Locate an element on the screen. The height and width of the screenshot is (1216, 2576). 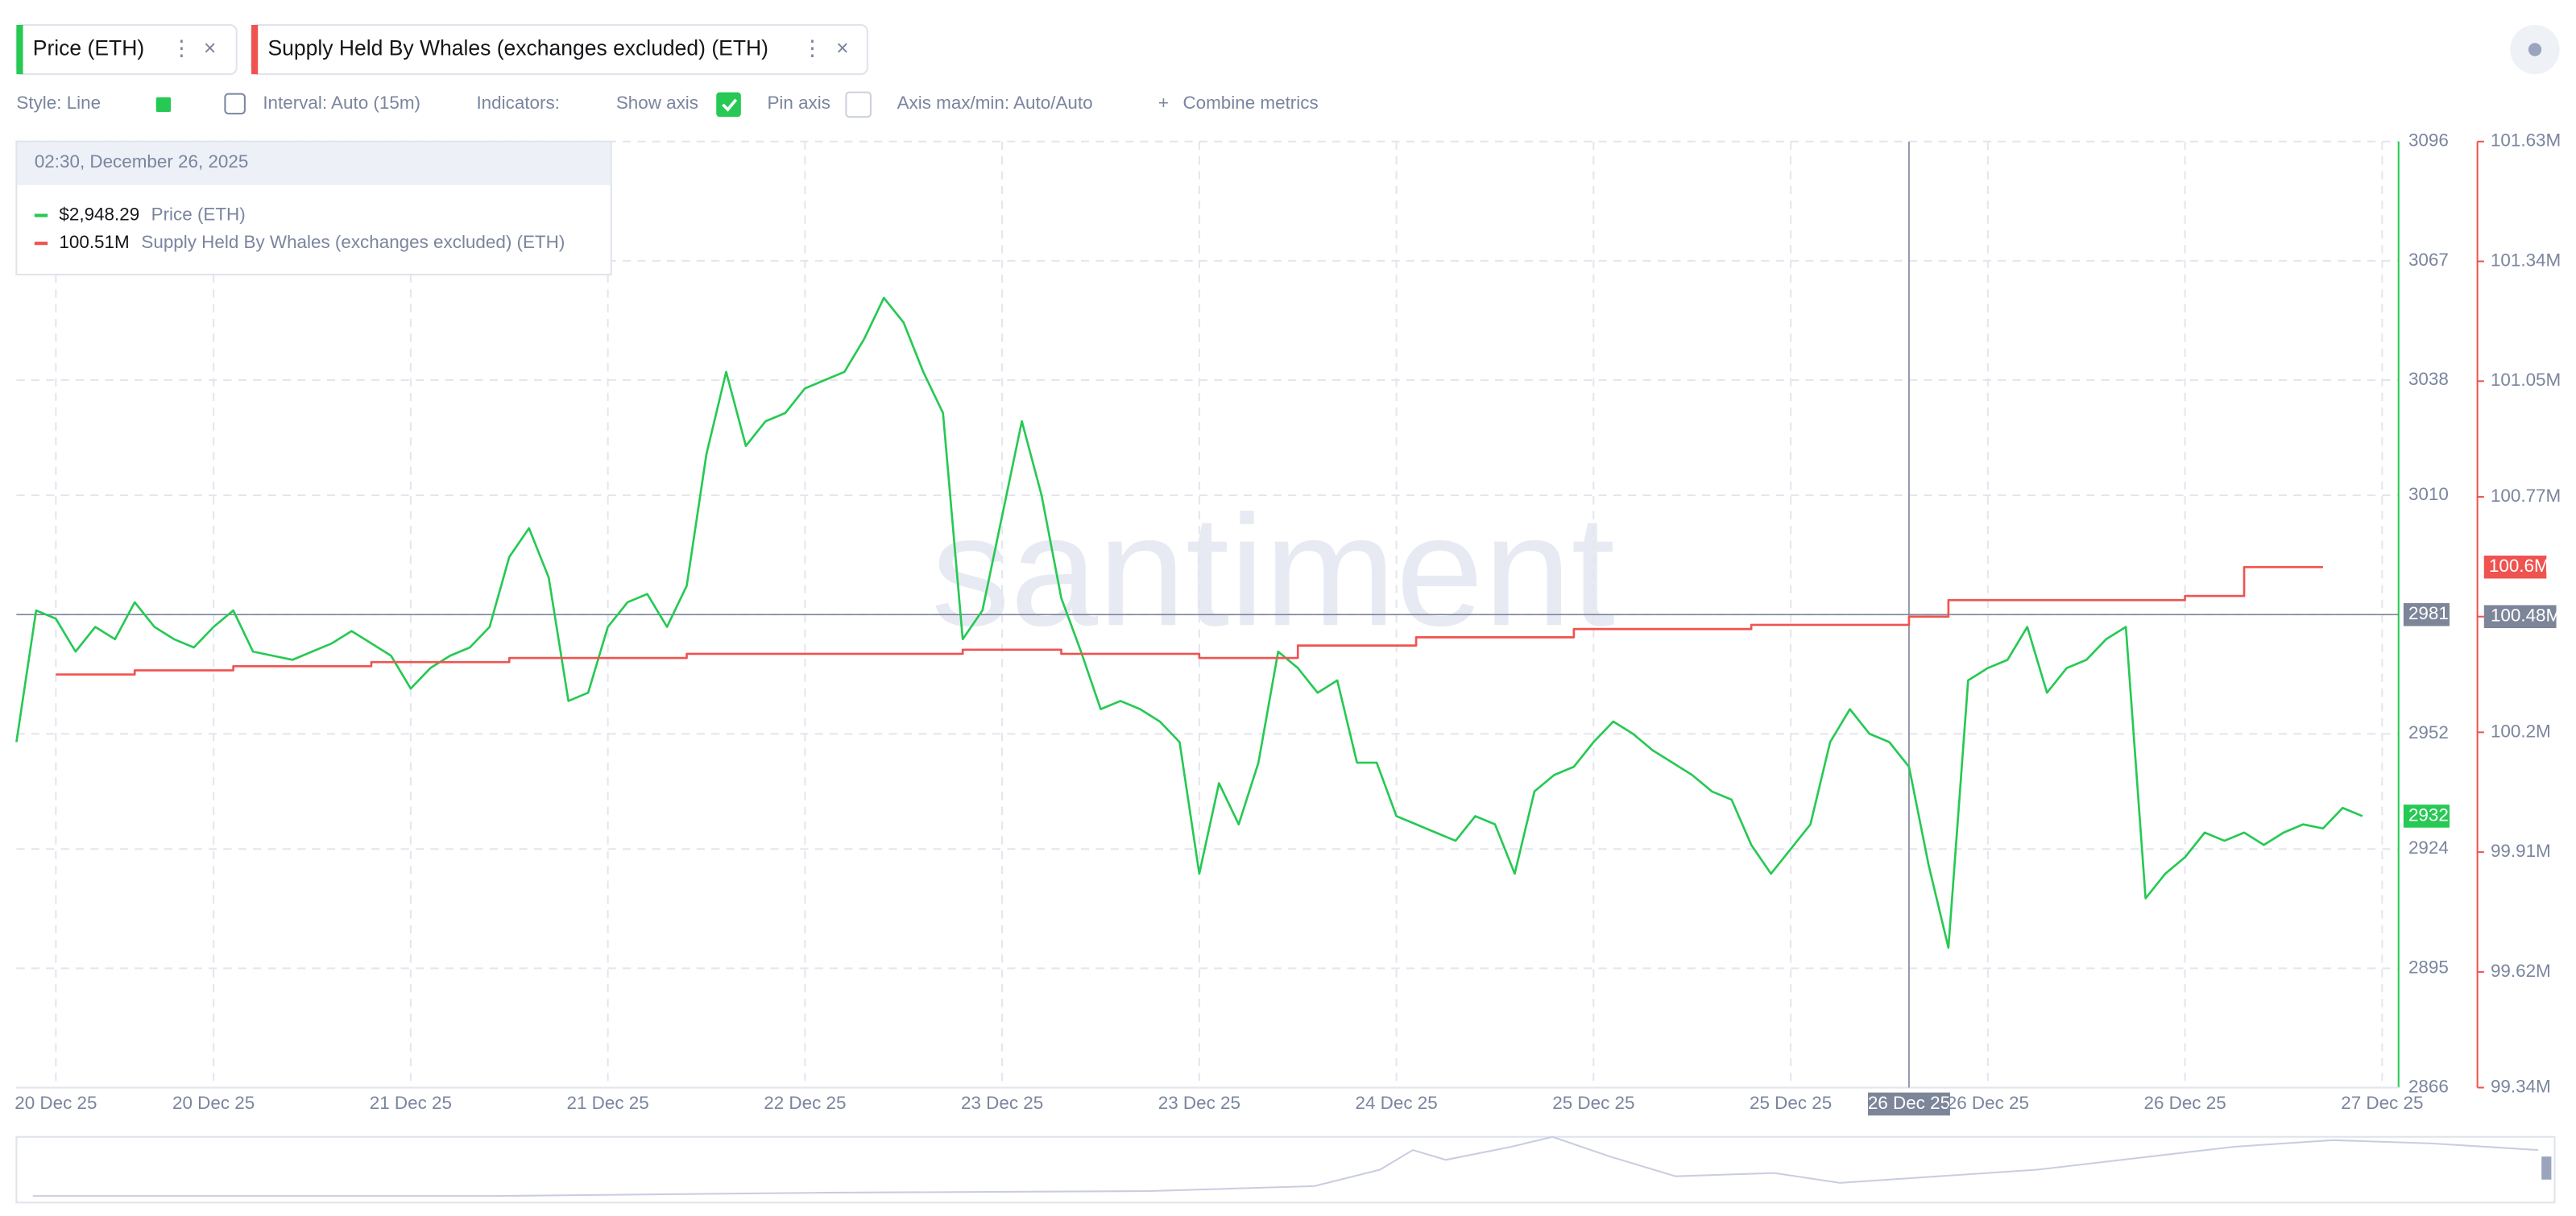
check-icon is located at coordinates (730, 105).